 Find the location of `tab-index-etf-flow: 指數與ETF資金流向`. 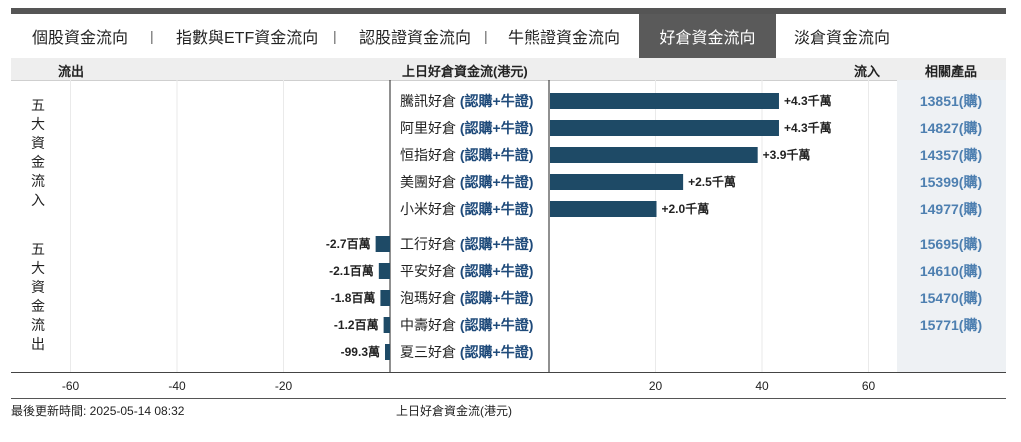

tab-index-etf-flow: 指數與ETF資金流向 is located at coordinates (247, 38).